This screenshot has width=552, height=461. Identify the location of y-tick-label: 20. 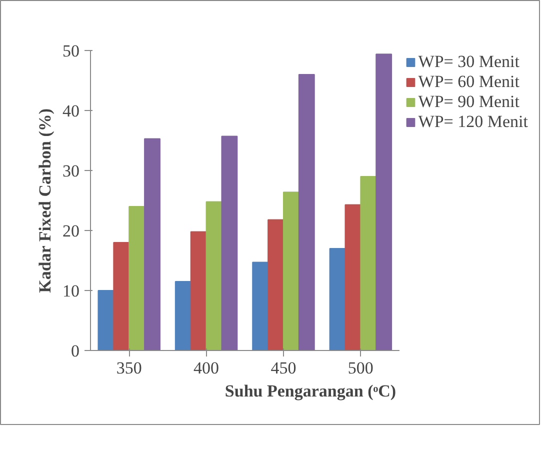
(71, 231).